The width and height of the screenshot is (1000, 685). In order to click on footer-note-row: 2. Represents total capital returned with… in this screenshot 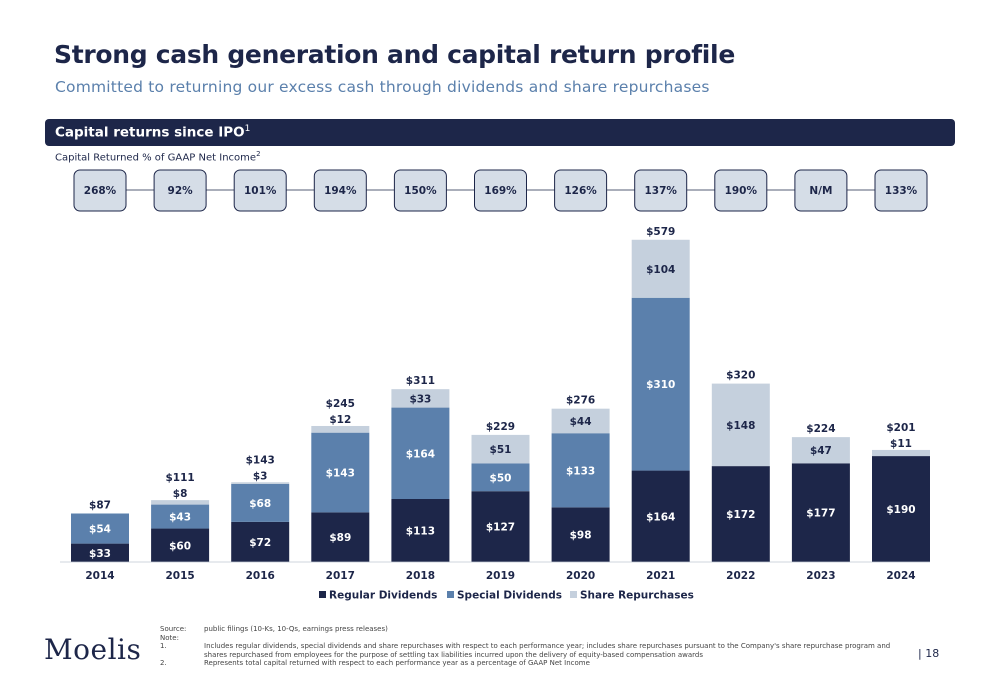, I will do `click(375, 663)`.